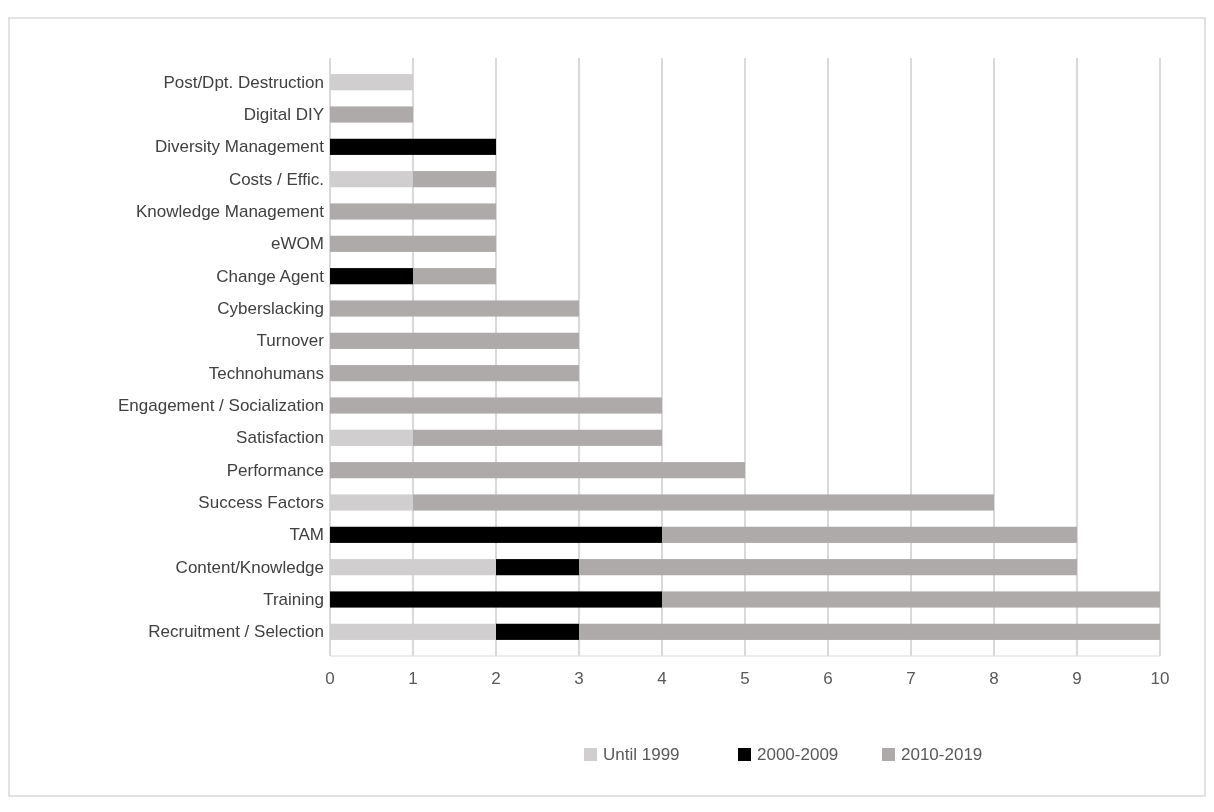  Describe the element at coordinates (230, 211) in the screenshot. I see `y-tick-label: Knowledge Management` at that location.